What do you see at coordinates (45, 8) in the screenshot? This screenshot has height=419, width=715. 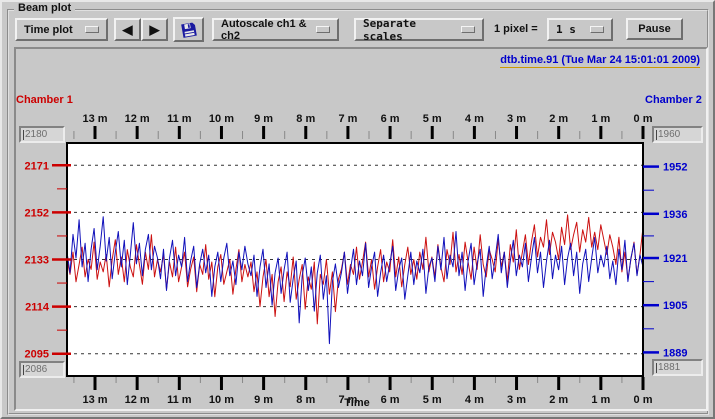 I see `groupbox-label: Beam plot` at bounding box center [45, 8].